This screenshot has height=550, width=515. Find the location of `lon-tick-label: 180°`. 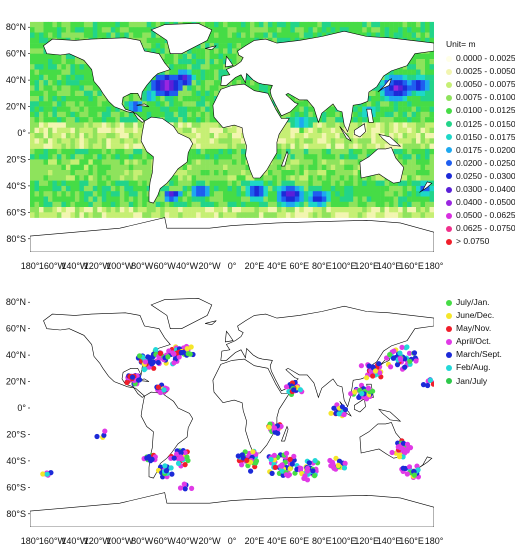

lon-tick-label: 180° is located at coordinates (434, 541).